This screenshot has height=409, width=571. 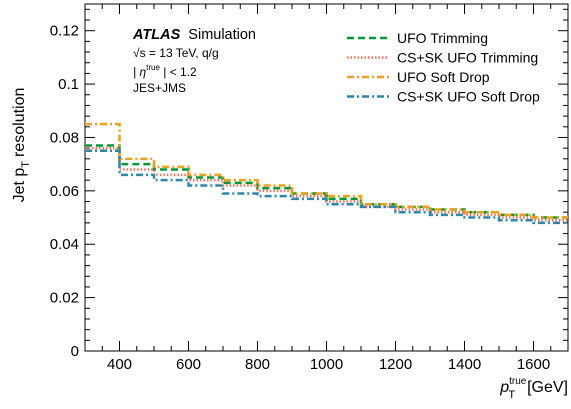 I want to click on x-tick-label: 1000, so click(x=326, y=364).